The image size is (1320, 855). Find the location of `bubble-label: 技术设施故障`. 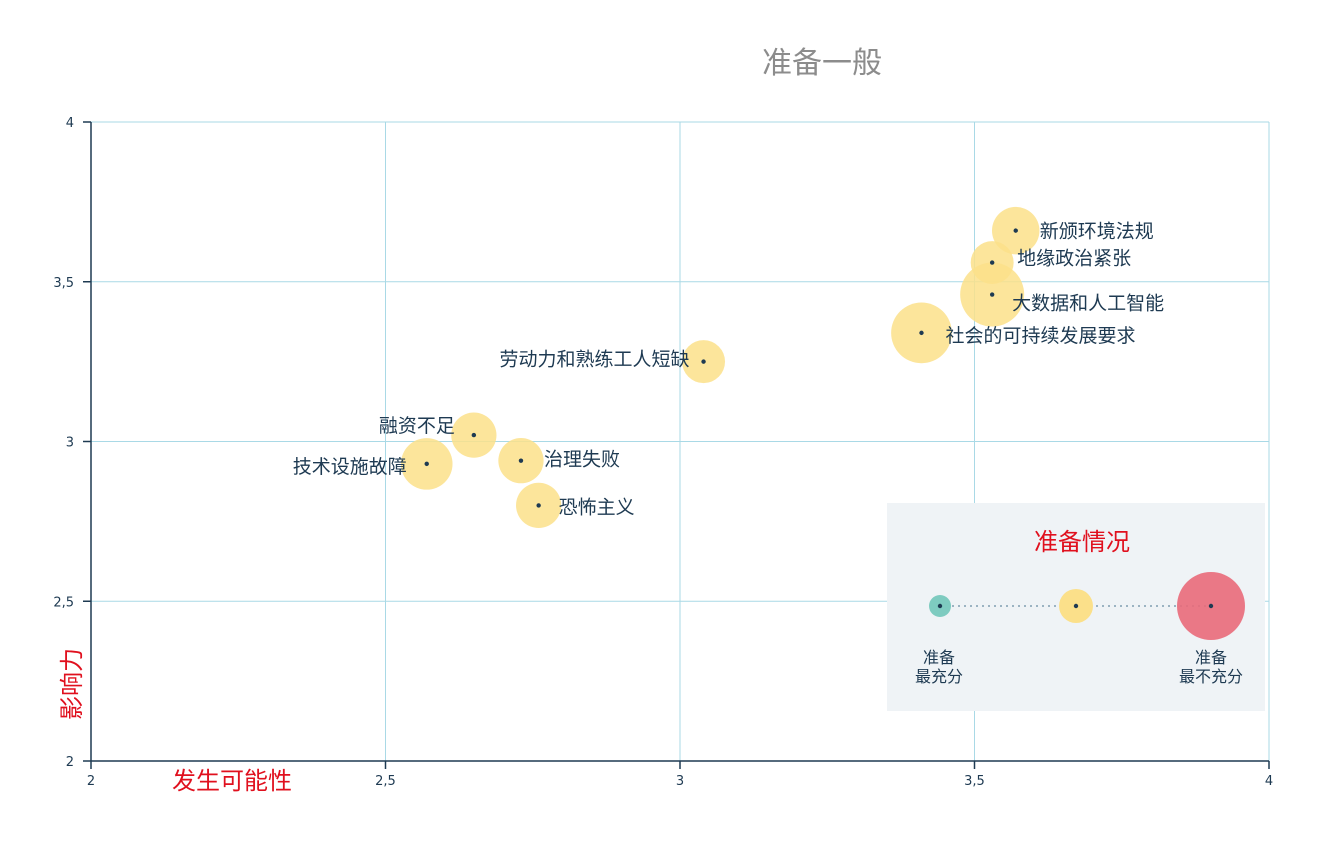

bubble-label: 技术设施故障 is located at coordinates (350, 467).